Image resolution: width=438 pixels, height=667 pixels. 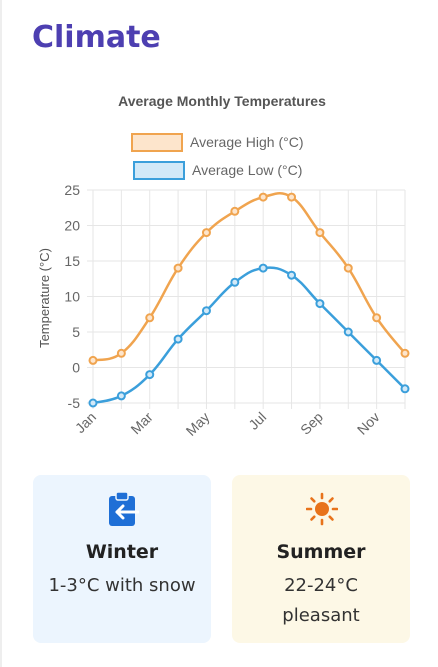 I want to click on legend-item-high: Average High (°C), so click(x=217, y=142).